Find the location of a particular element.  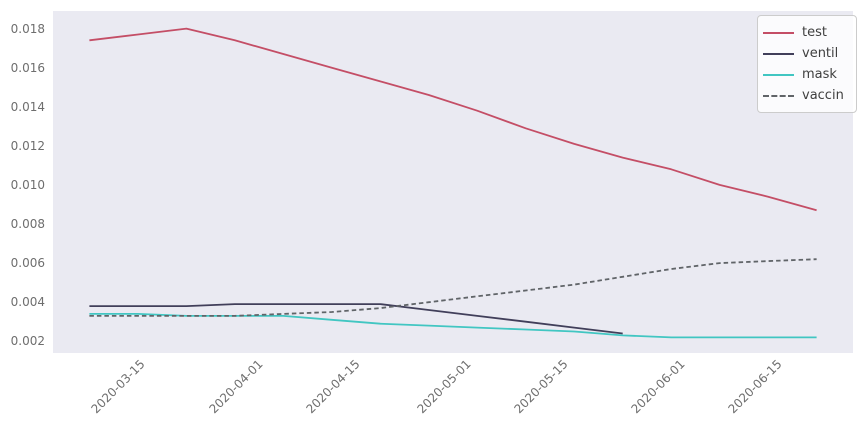

legend-line-swatch-vaccin is located at coordinates (778, 95).